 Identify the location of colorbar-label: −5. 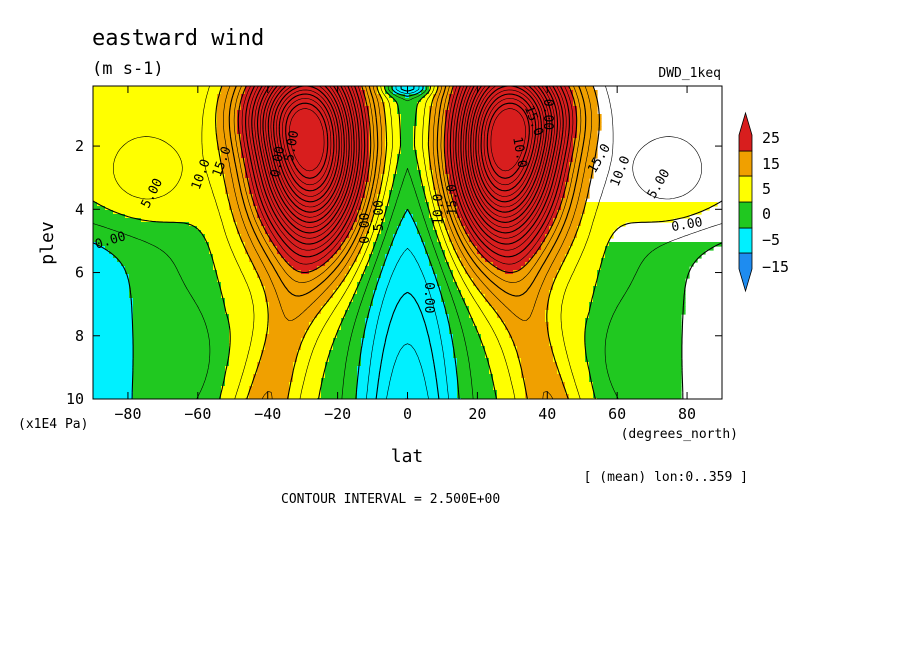
(771, 240).